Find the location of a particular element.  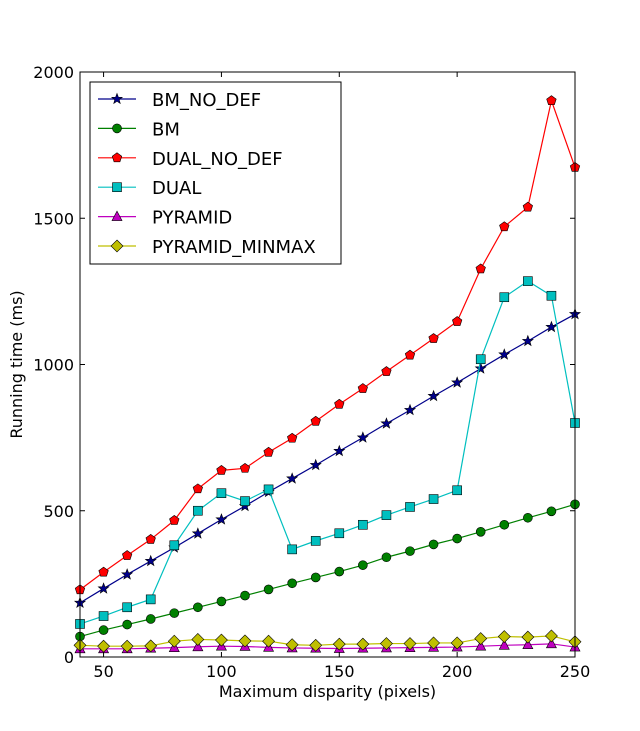

legend-item: DUAL is located at coordinates (149, 188).